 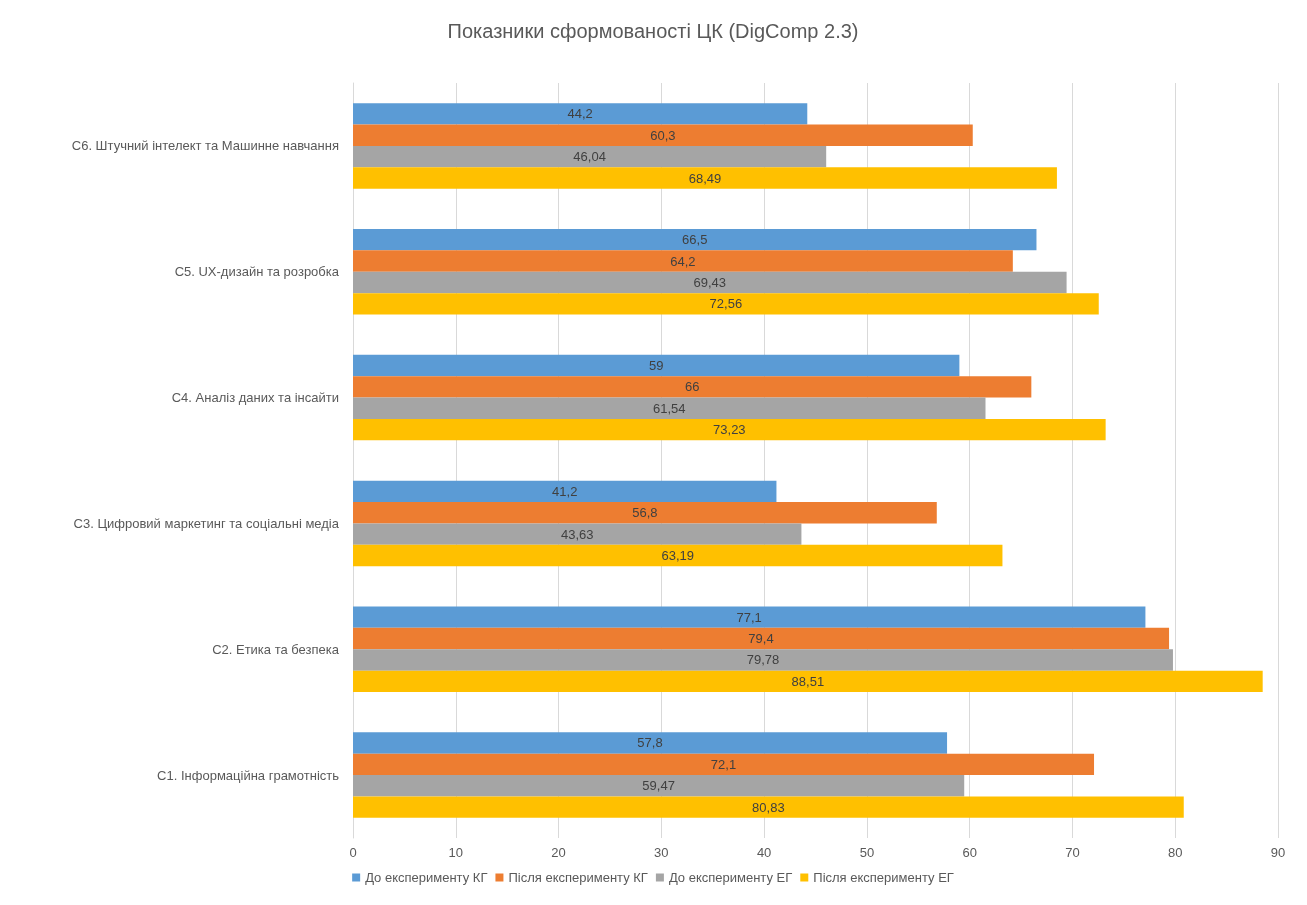 I want to click on data-label: 69,43, so click(x=710, y=282).